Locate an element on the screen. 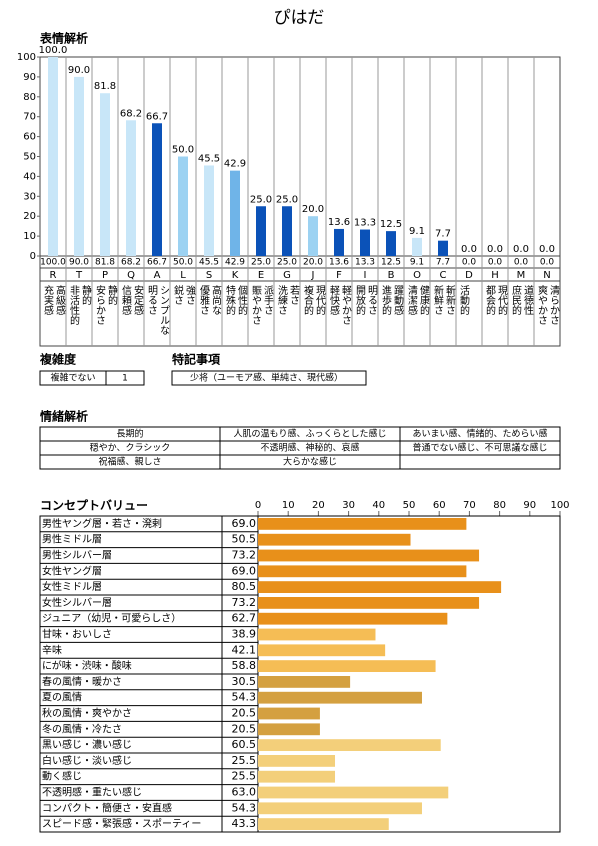 The width and height of the screenshot is (598, 846). descriptor: 強さ is located at coordinates (190, 294).